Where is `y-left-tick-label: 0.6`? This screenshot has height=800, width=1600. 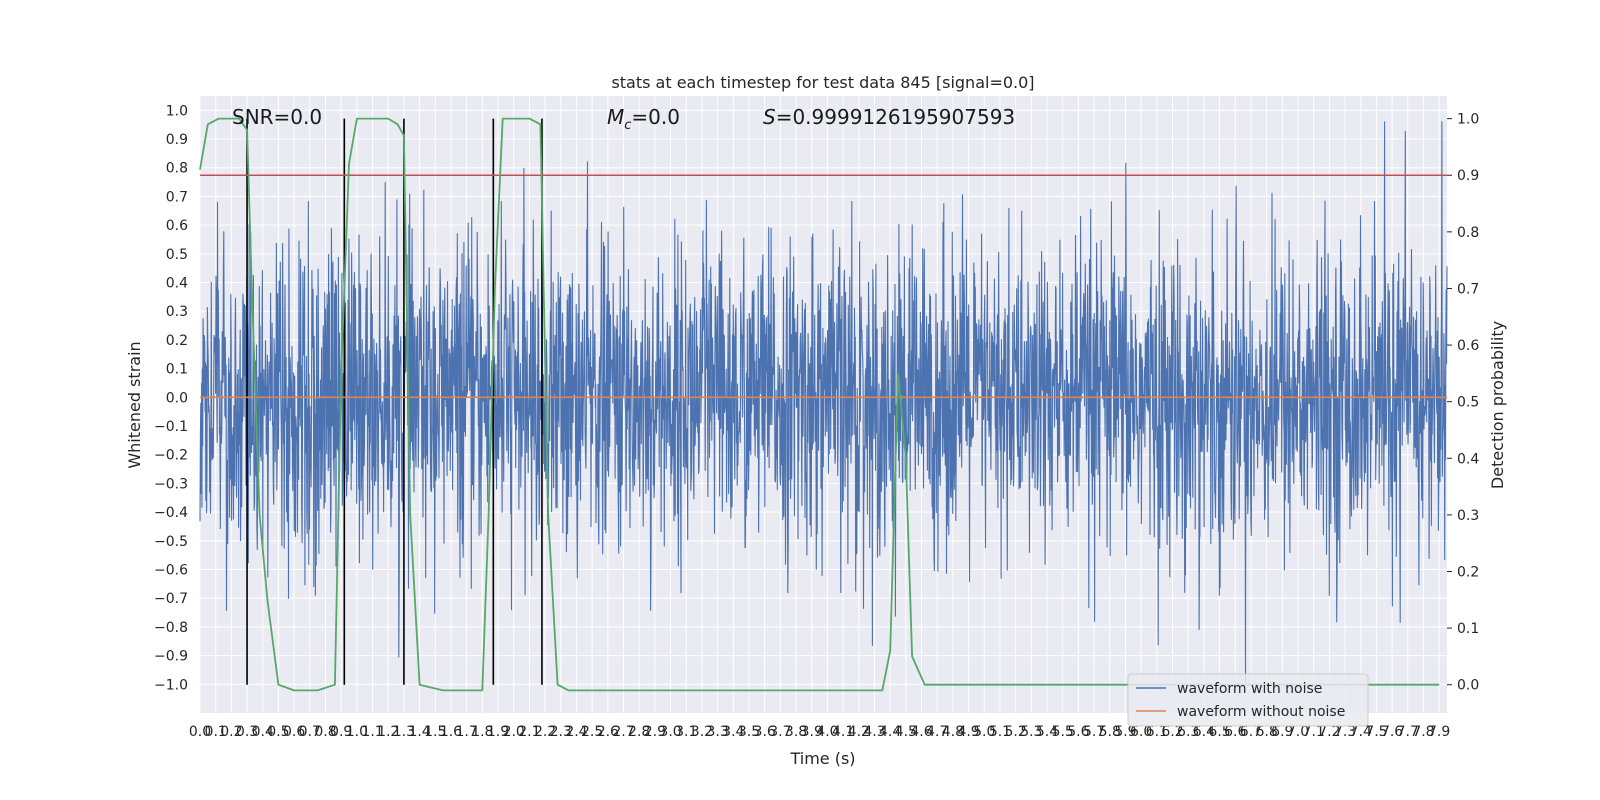
y-left-tick-label: 0.6 is located at coordinates (177, 226).